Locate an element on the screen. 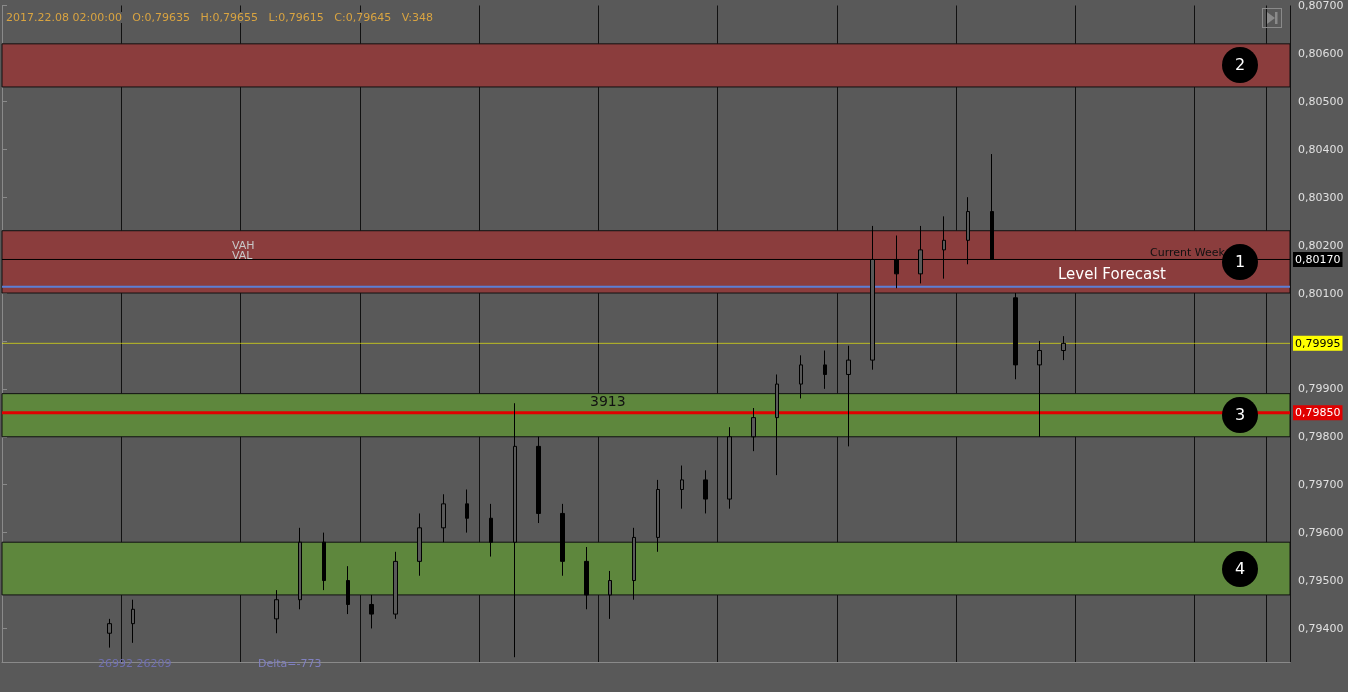 This screenshot has width=1348, height=692. annotation: Delta=-773 is located at coordinates (290, 663).